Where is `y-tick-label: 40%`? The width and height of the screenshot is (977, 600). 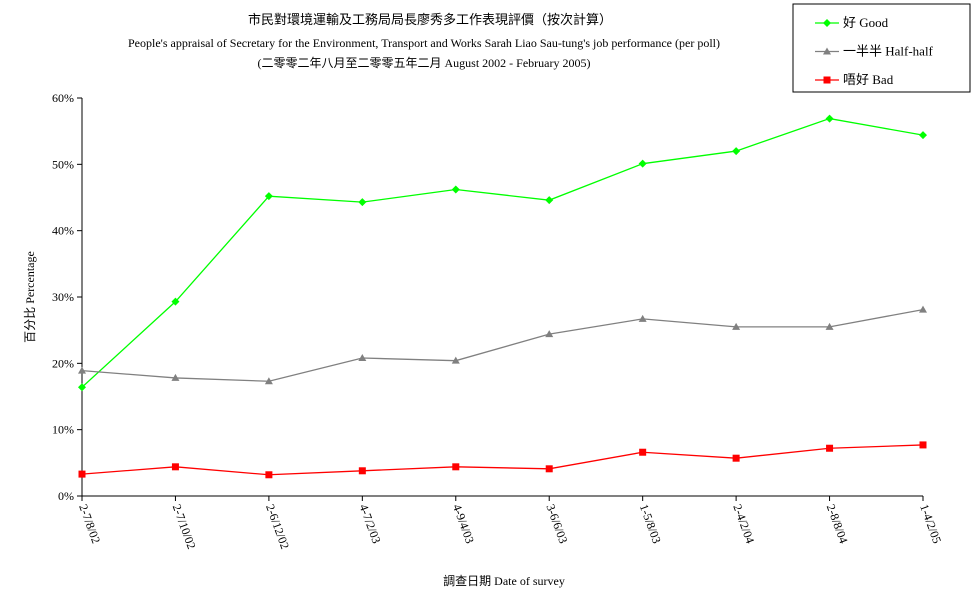
y-tick-label: 40% is located at coordinates (63, 231).